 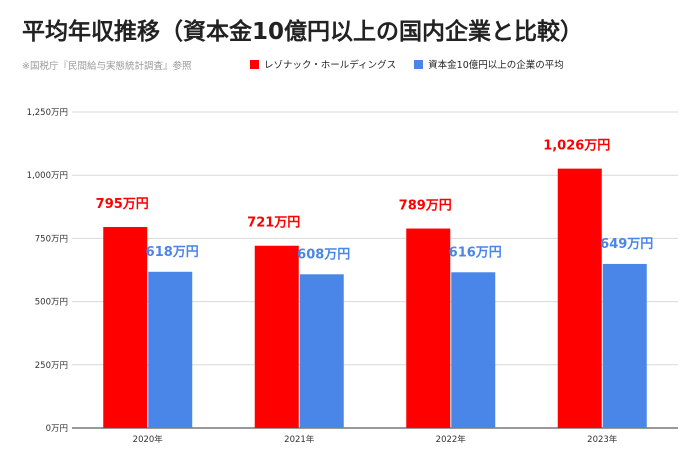 I want to click on legend-item-series2: 資本金10億円以上の企業の平均, so click(x=489, y=64).